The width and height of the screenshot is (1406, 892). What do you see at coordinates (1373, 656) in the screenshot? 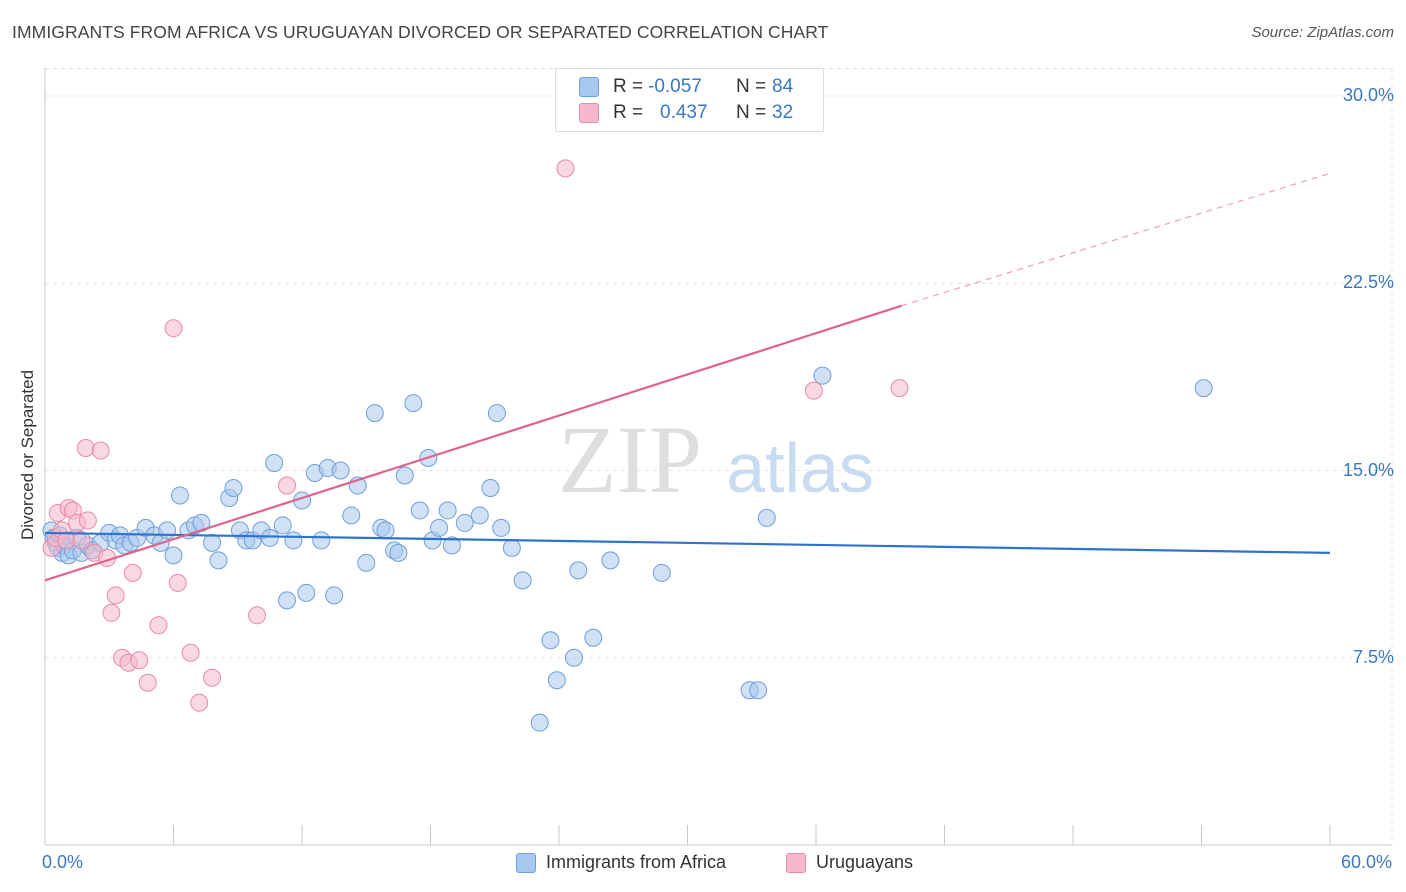
I see `y-tick-label: 7.5%` at bounding box center [1373, 656].